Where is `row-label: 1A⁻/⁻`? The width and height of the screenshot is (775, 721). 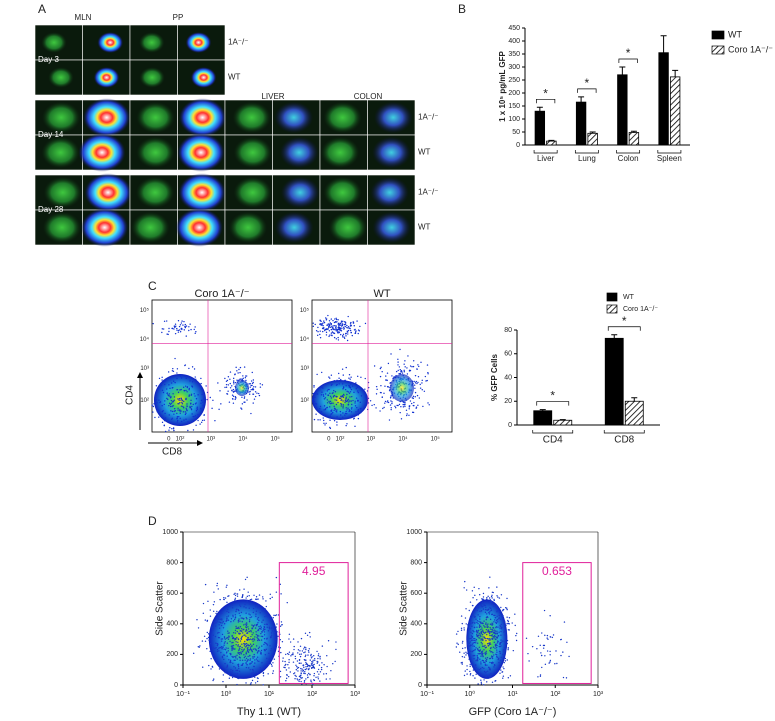
row-label: 1A⁻/⁻ is located at coordinates (428, 192).